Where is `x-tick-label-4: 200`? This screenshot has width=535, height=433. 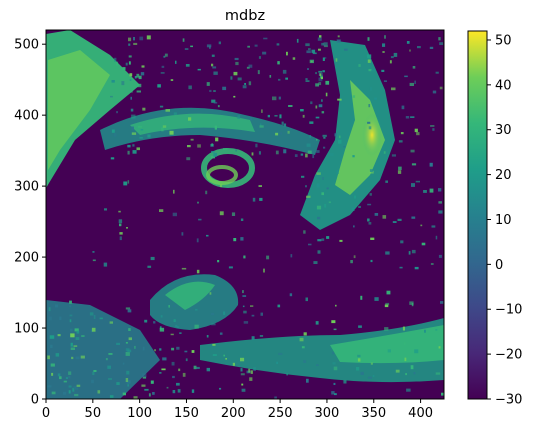 x-tick-label-4: 200 is located at coordinates (233, 413).